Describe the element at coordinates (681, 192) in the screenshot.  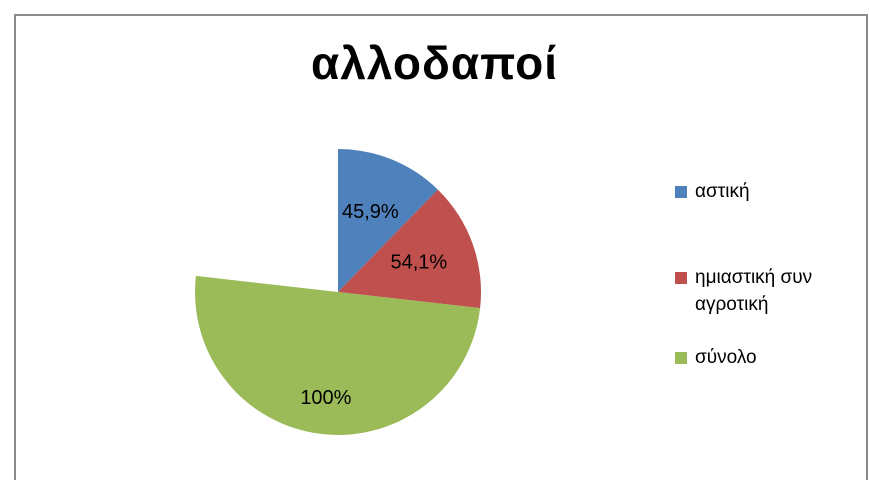
I see `legend-swatch-urban` at that location.